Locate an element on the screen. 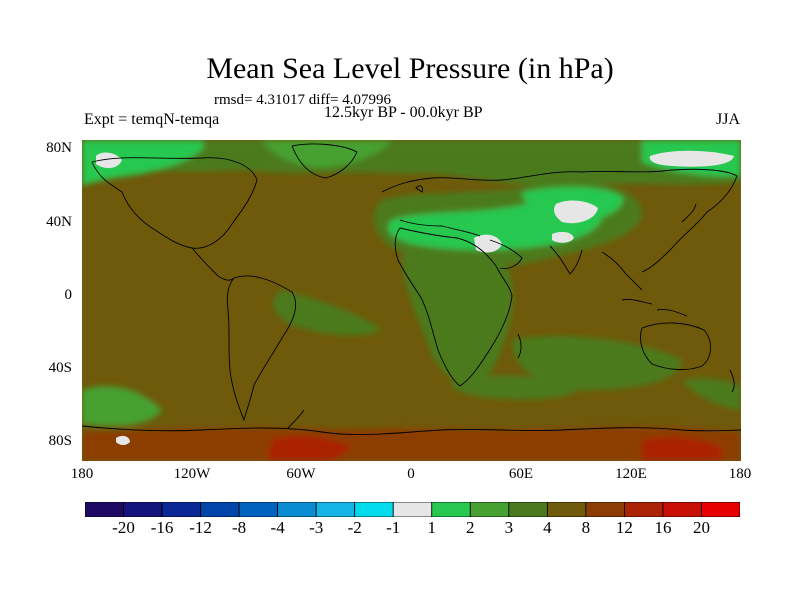 The height and width of the screenshot is (600, 800). colorbar-label: -8 is located at coordinates (239, 527).